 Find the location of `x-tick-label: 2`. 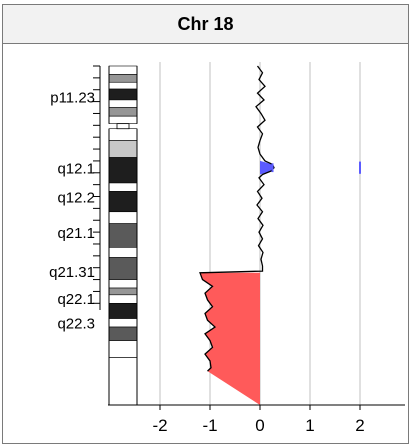

x-tick-label: 2 is located at coordinates (359, 425).